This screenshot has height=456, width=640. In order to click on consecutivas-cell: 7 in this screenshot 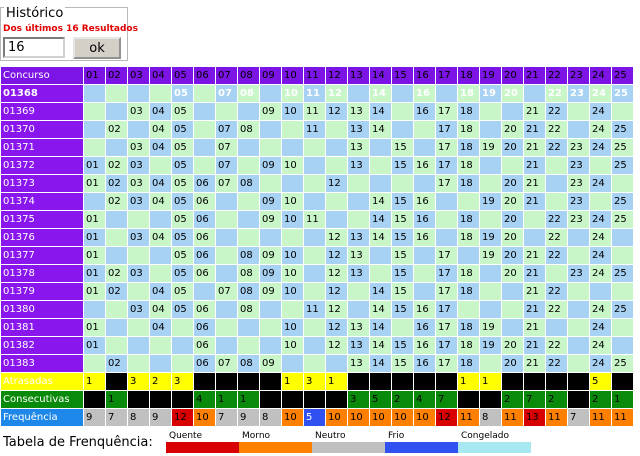, I will do `click(446, 399)`.